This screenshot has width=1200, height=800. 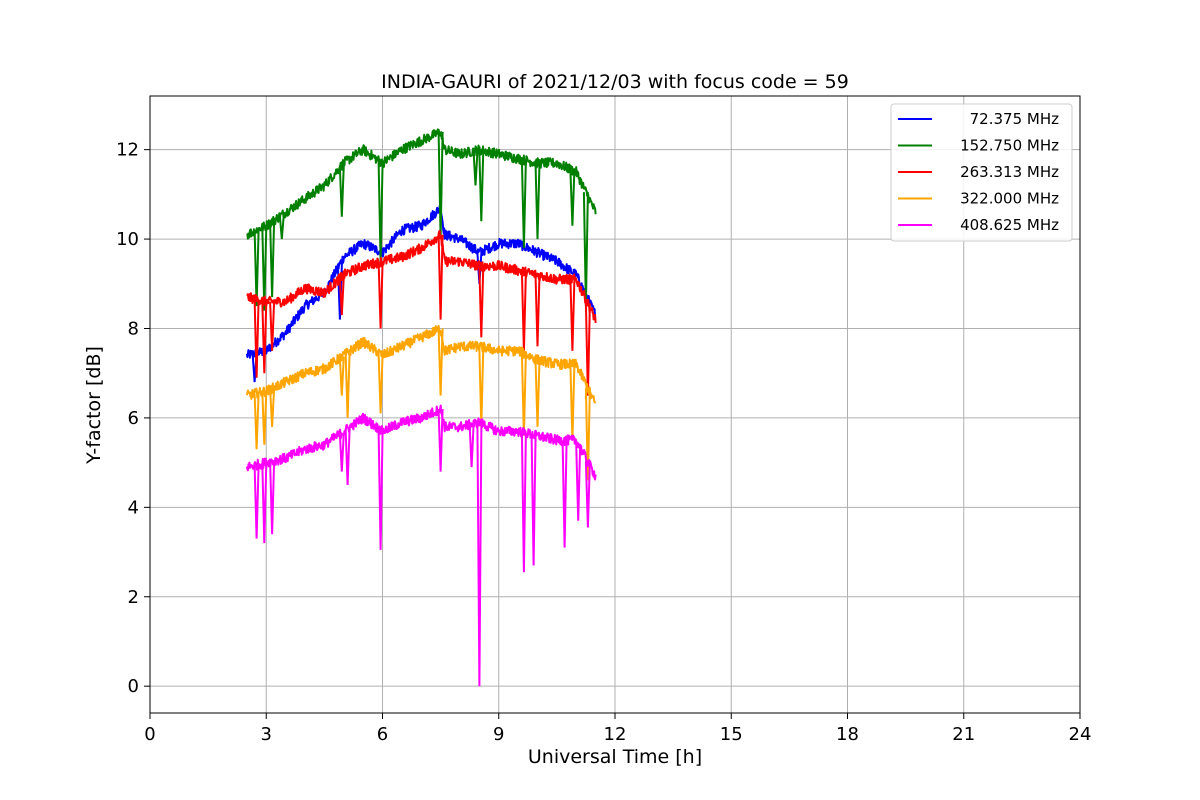 I want to click on x-tick-label: 9, so click(x=498, y=734).